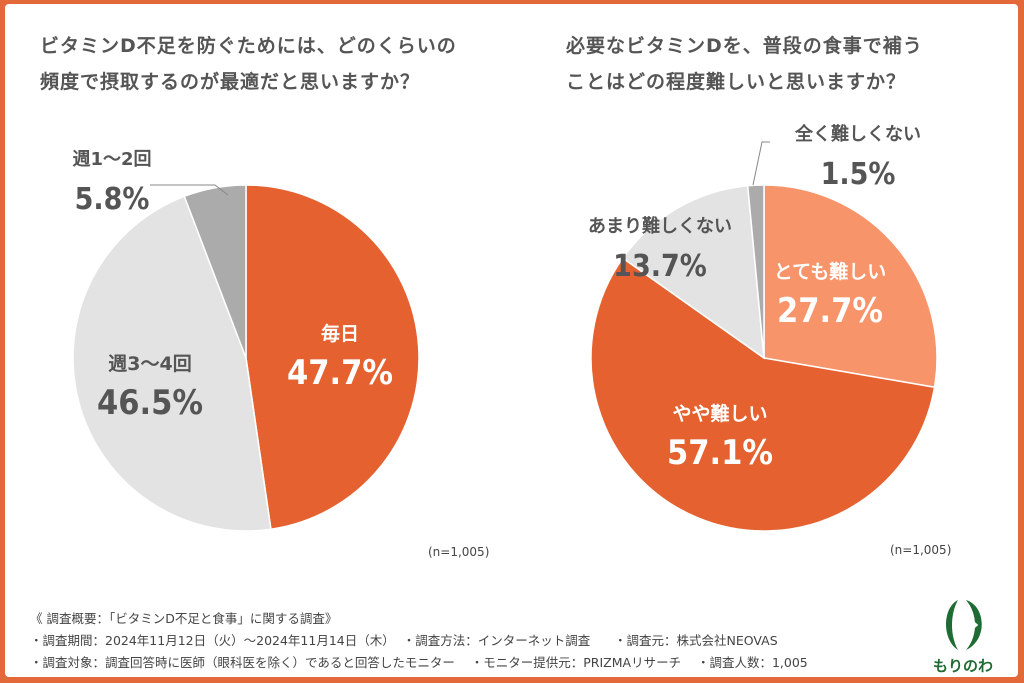  What do you see at coordinates (921, 550) in the screenshot?
I see `chart2-sample-size: (n=1,005)` at bounding box center [921, 550].